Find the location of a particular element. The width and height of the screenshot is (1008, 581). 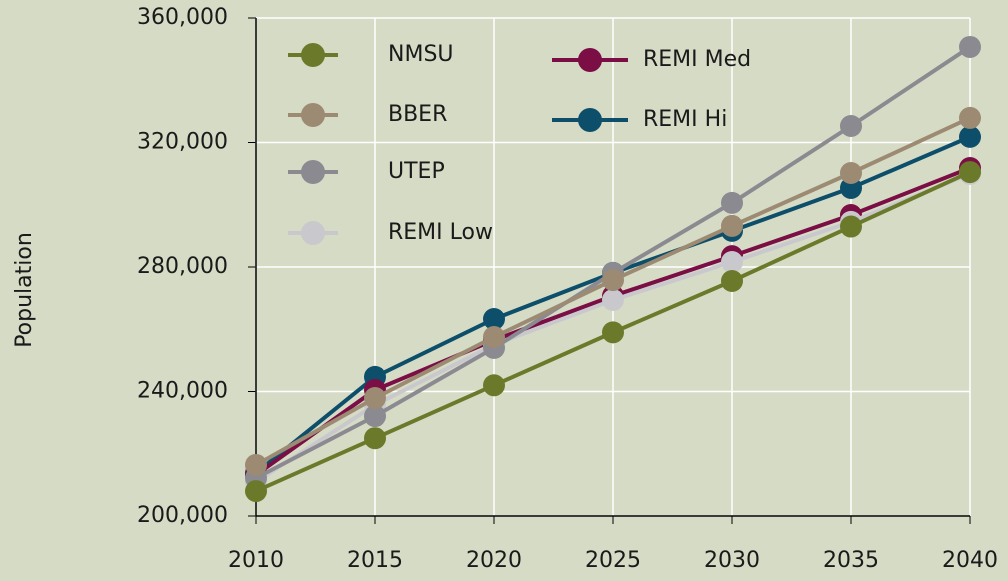

legend-label: BBER is located at coordinates (417, 114).